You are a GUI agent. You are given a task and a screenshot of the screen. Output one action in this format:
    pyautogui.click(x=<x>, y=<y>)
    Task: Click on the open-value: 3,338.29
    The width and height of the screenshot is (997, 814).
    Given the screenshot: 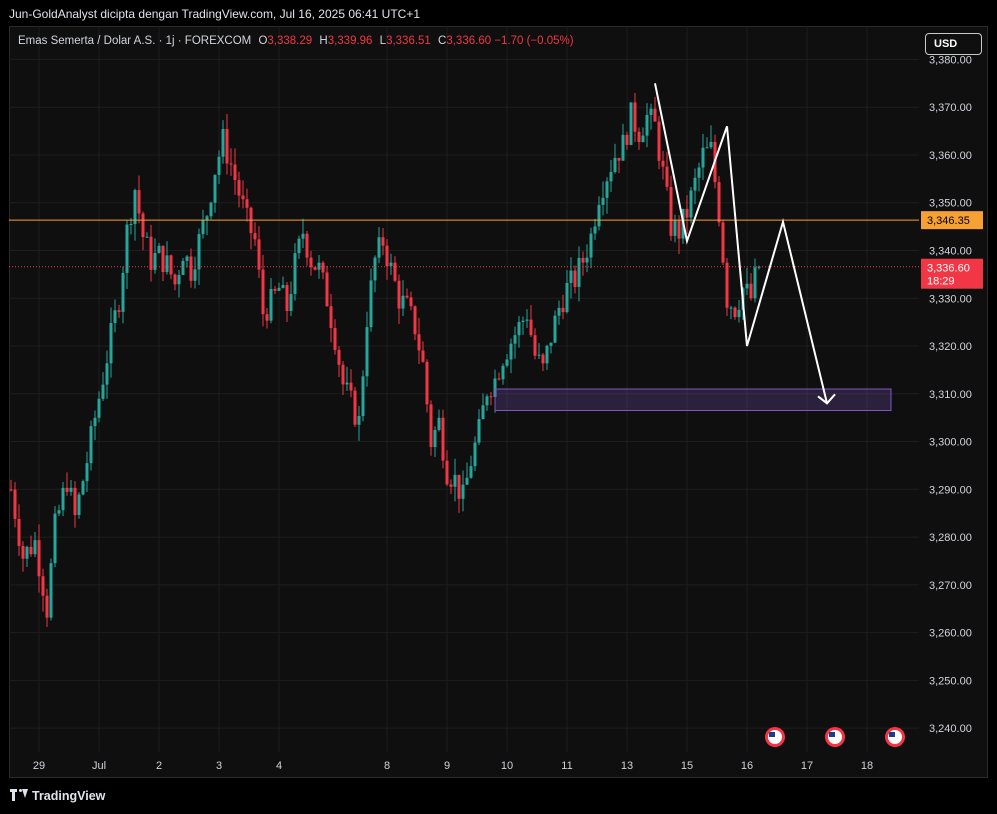 What is the action you would take?
    pyautogui.click(x=290, y=41)
    